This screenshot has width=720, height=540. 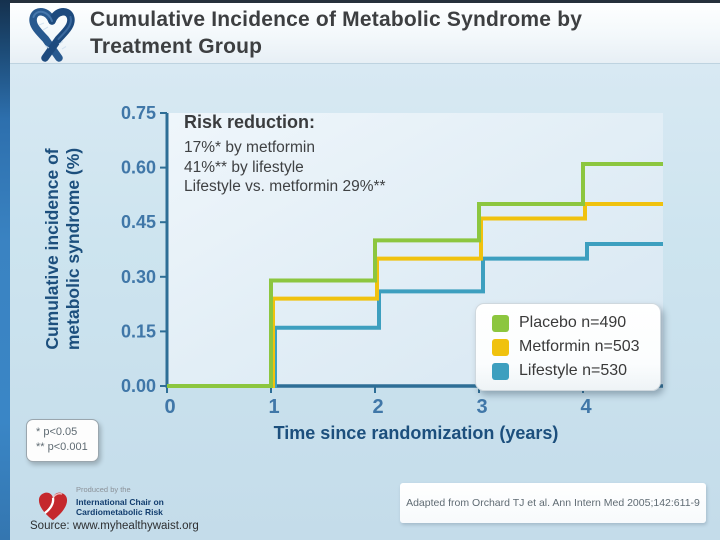 What do you see at coordinates (250, 122) in the screenshot?
I see `annotation-title: Risk reduction:` at bounding box center [250, 122].